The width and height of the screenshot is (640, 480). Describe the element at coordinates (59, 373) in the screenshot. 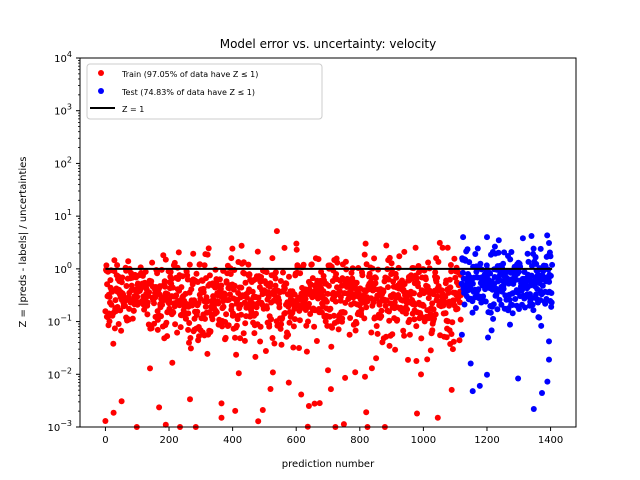

I see `y-tick-label: 10−2` at that location.